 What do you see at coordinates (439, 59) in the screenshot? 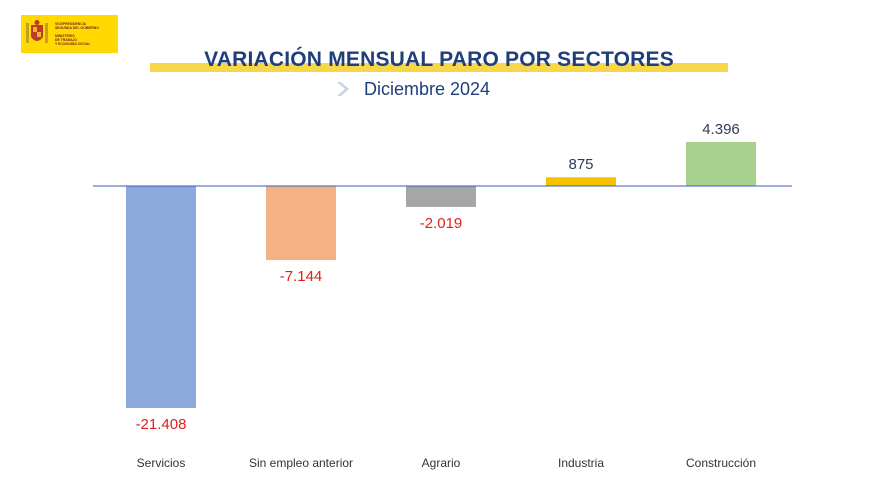
I see `chart-title: VARIACIÓN MENSUAL PARO POR SECTORES` at bounding box center [439, 59].